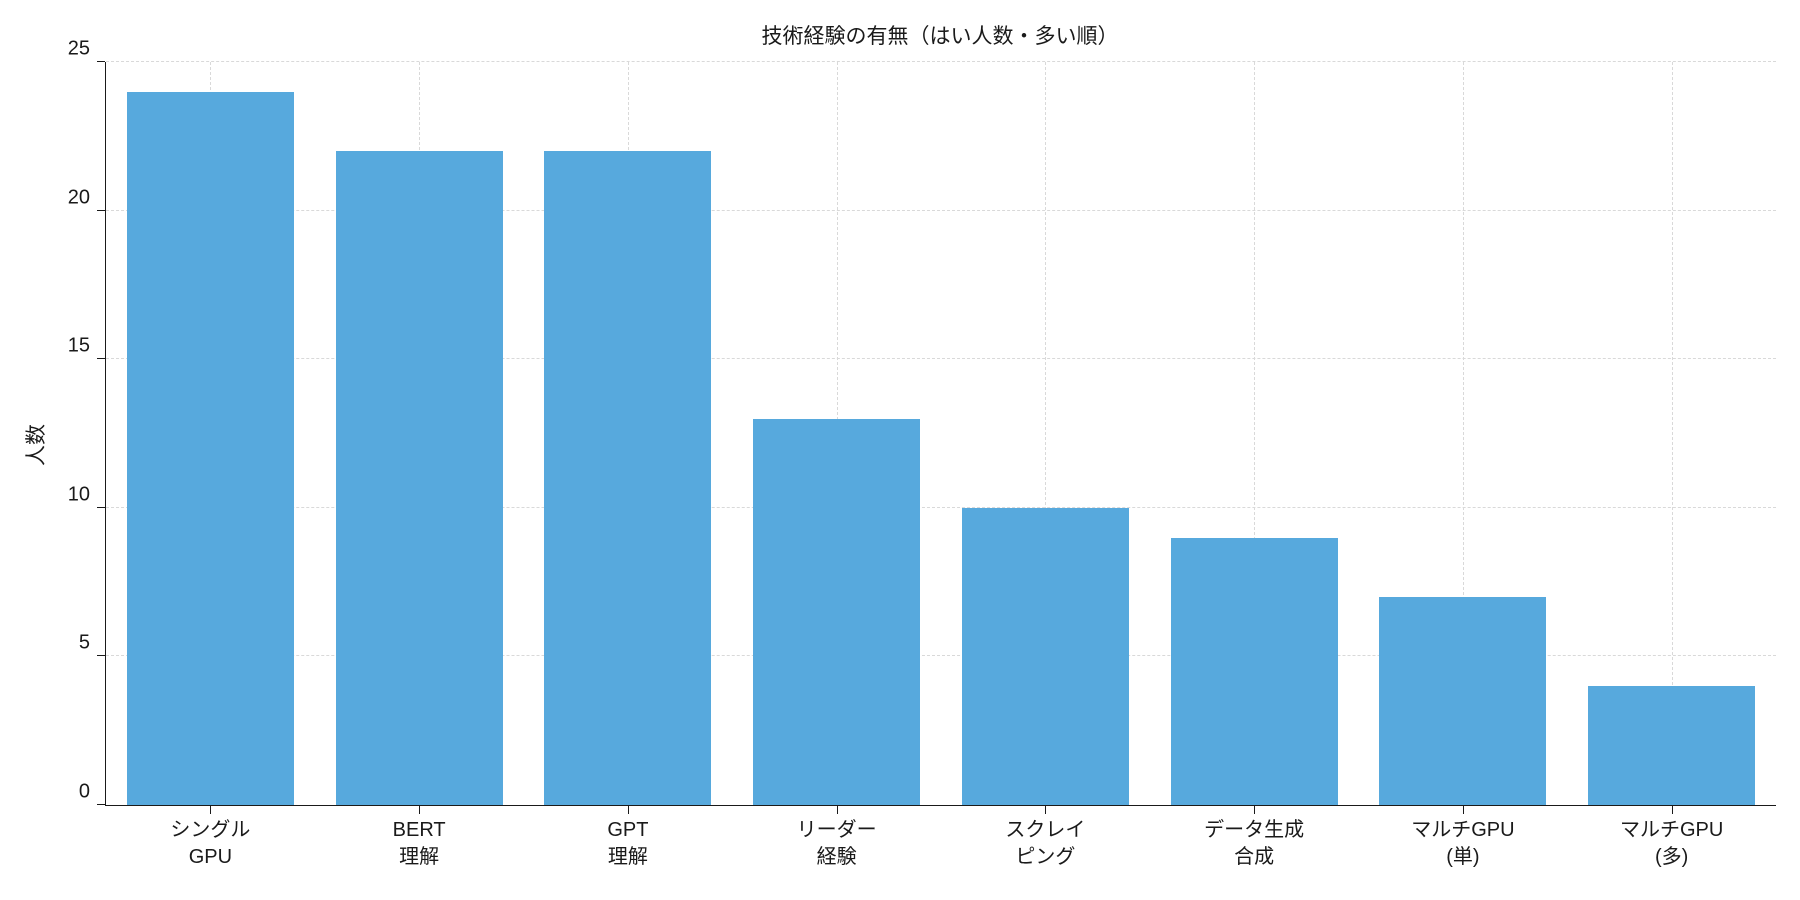  What do you see at coordinates (78, 48) in the screenshot?
I see `y-tick-label: 25` at bounding box center [78, 48].